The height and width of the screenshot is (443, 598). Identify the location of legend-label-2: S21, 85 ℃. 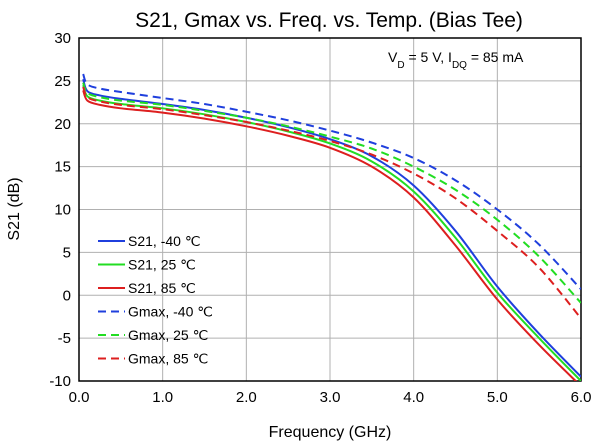
(162, 288).